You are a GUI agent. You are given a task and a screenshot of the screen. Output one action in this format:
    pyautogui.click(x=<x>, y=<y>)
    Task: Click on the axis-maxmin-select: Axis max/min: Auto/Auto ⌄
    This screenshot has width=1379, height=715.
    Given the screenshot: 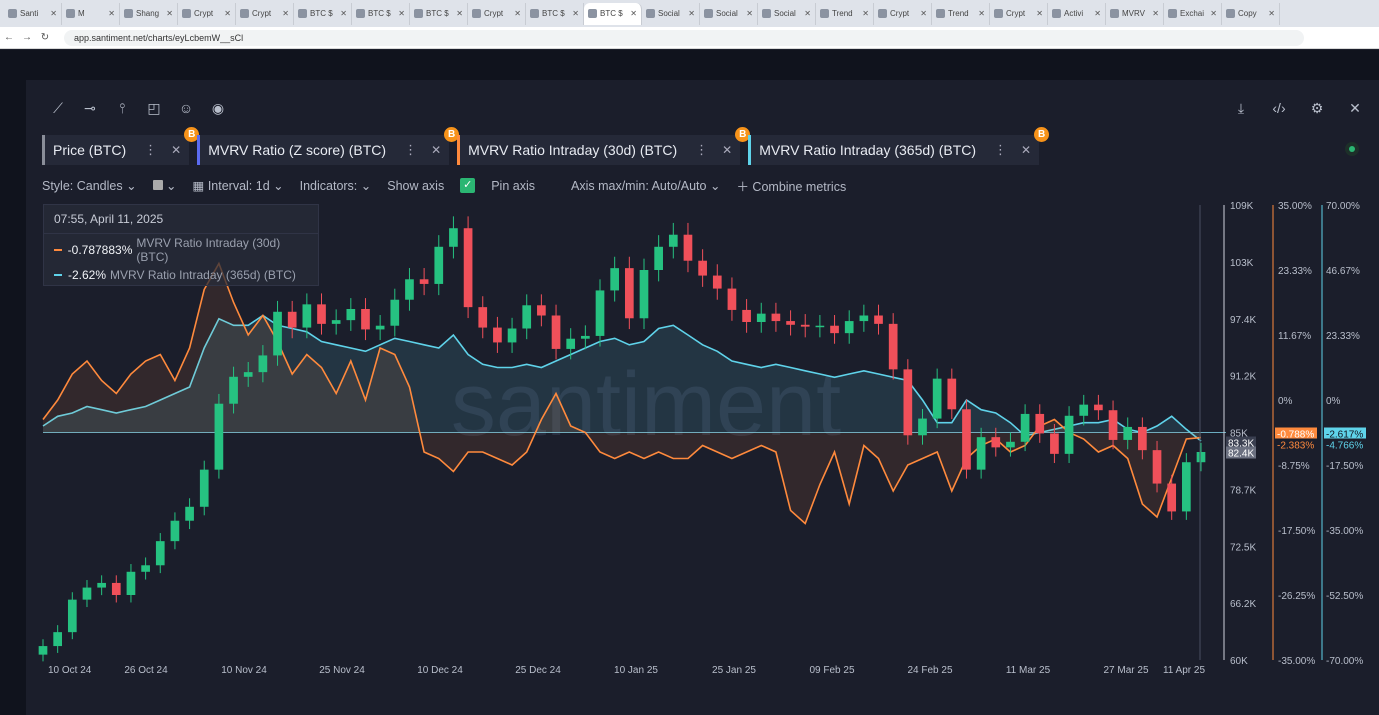 What is the action you would take?
    pyautogui.click(x=646, y=186)
    